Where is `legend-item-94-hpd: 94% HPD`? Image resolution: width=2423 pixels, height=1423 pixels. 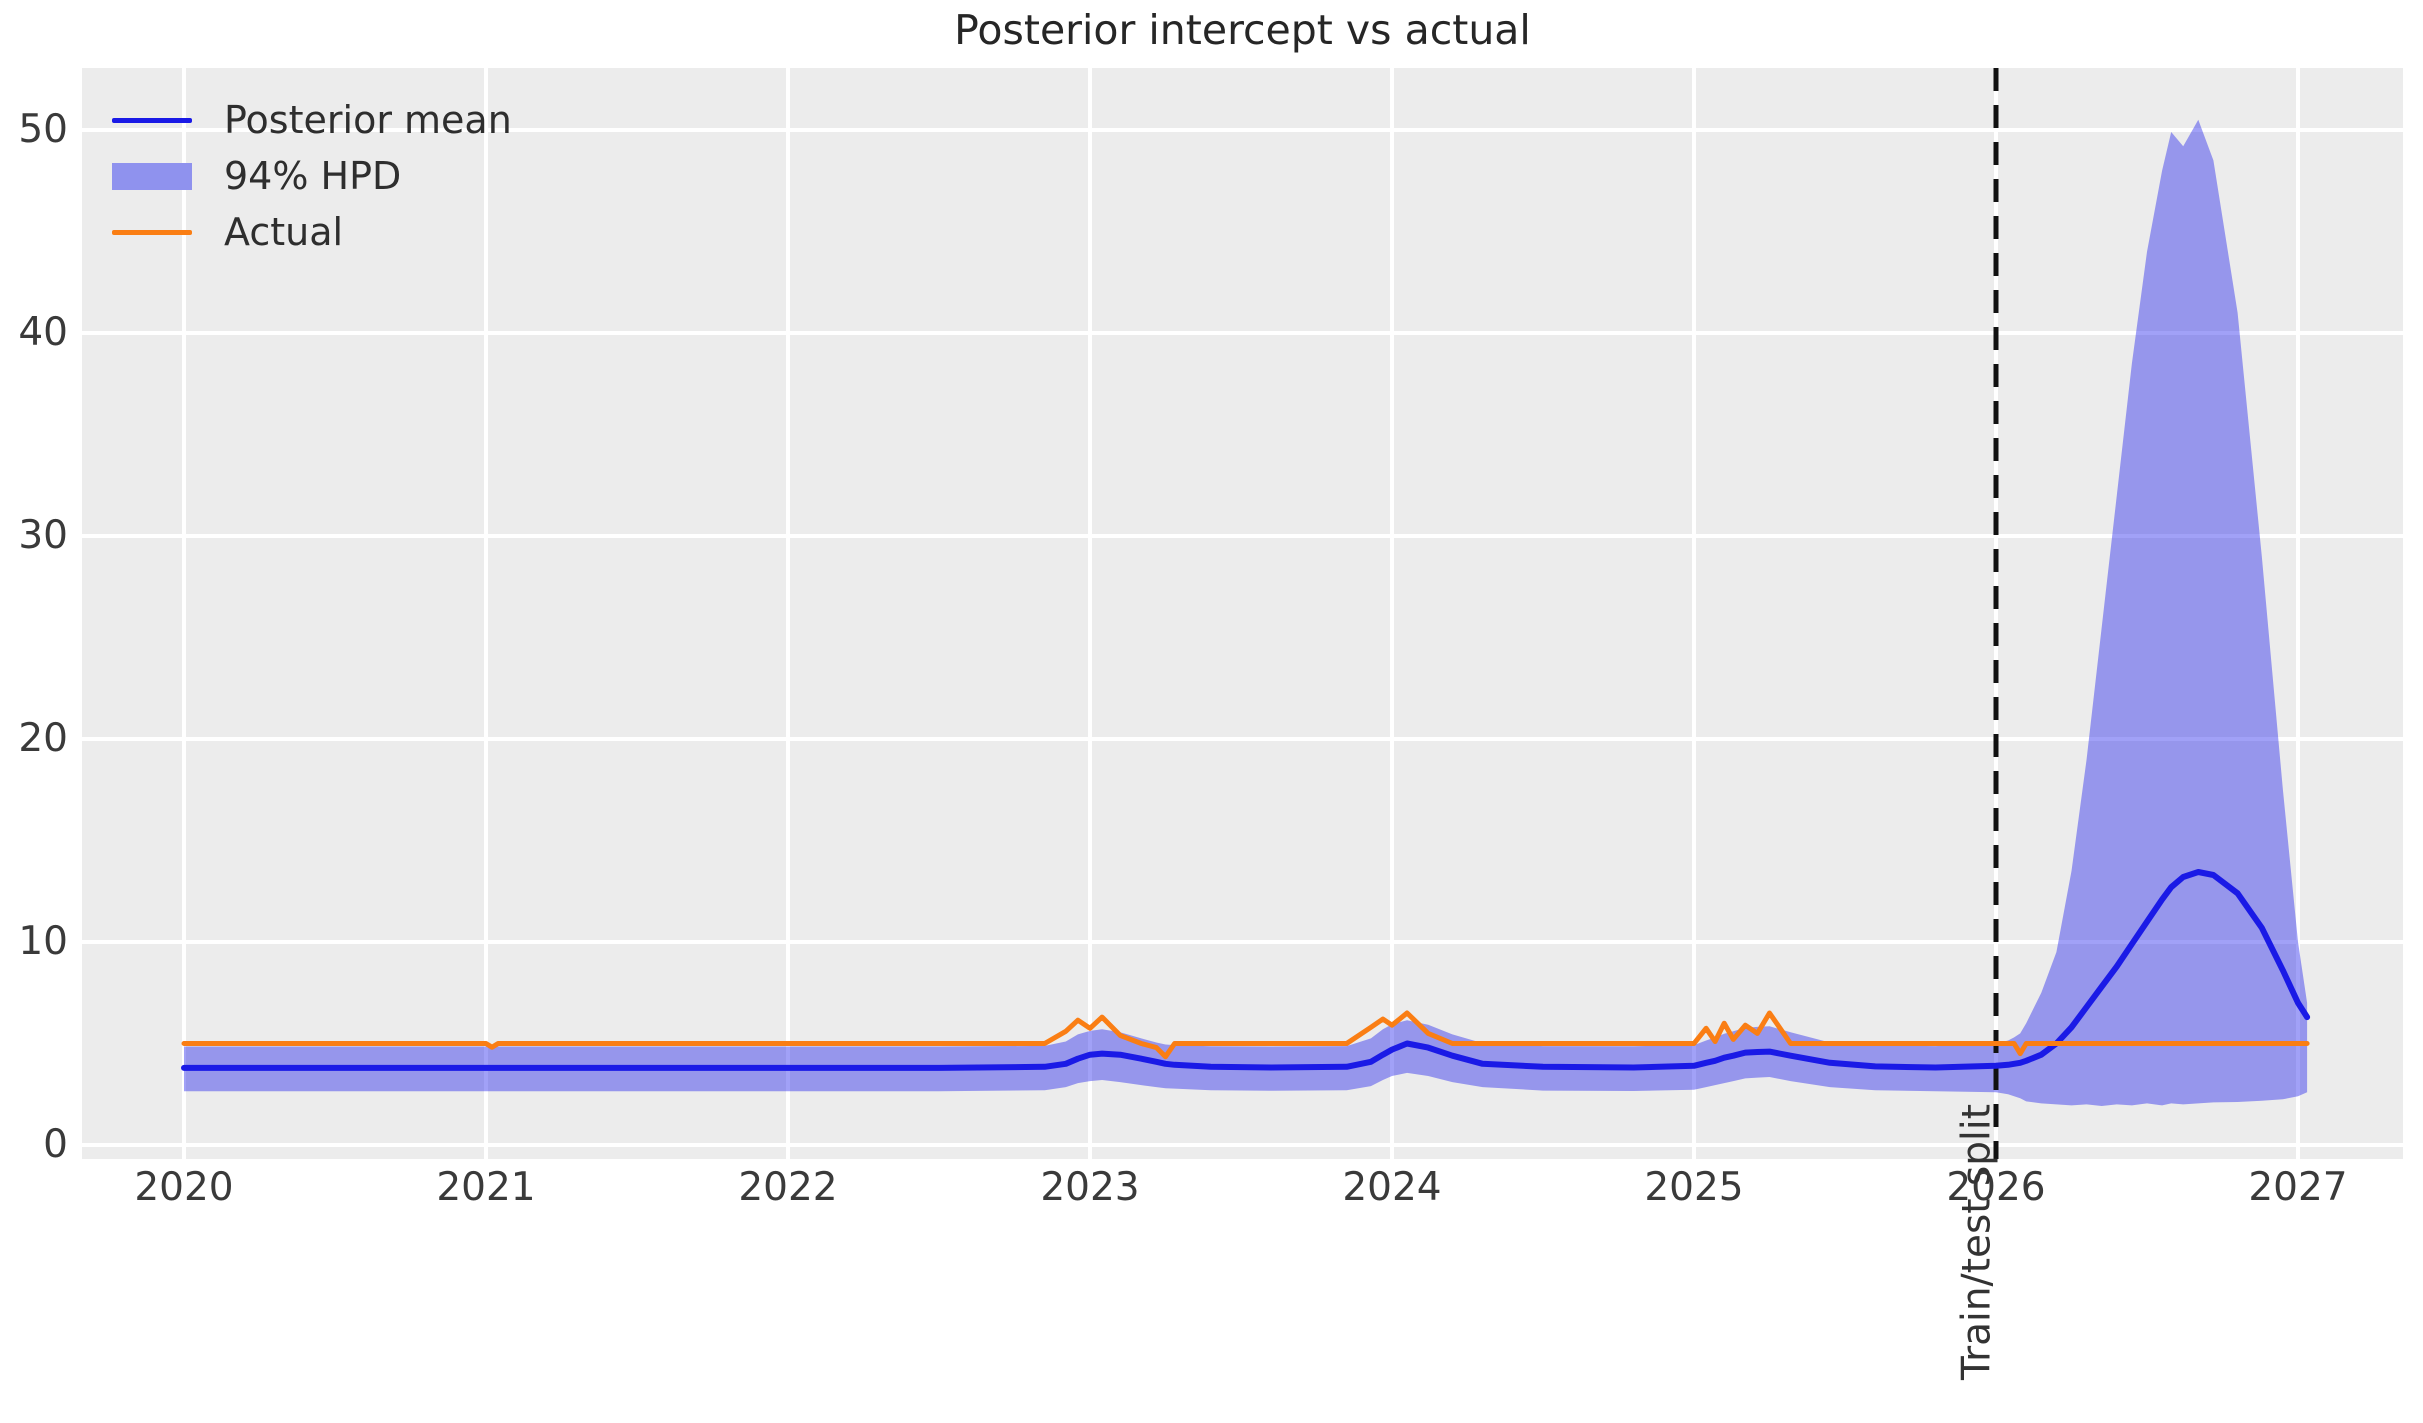 legend-item-94-hpd: 94% HPD is located at coordinates (312, 176).